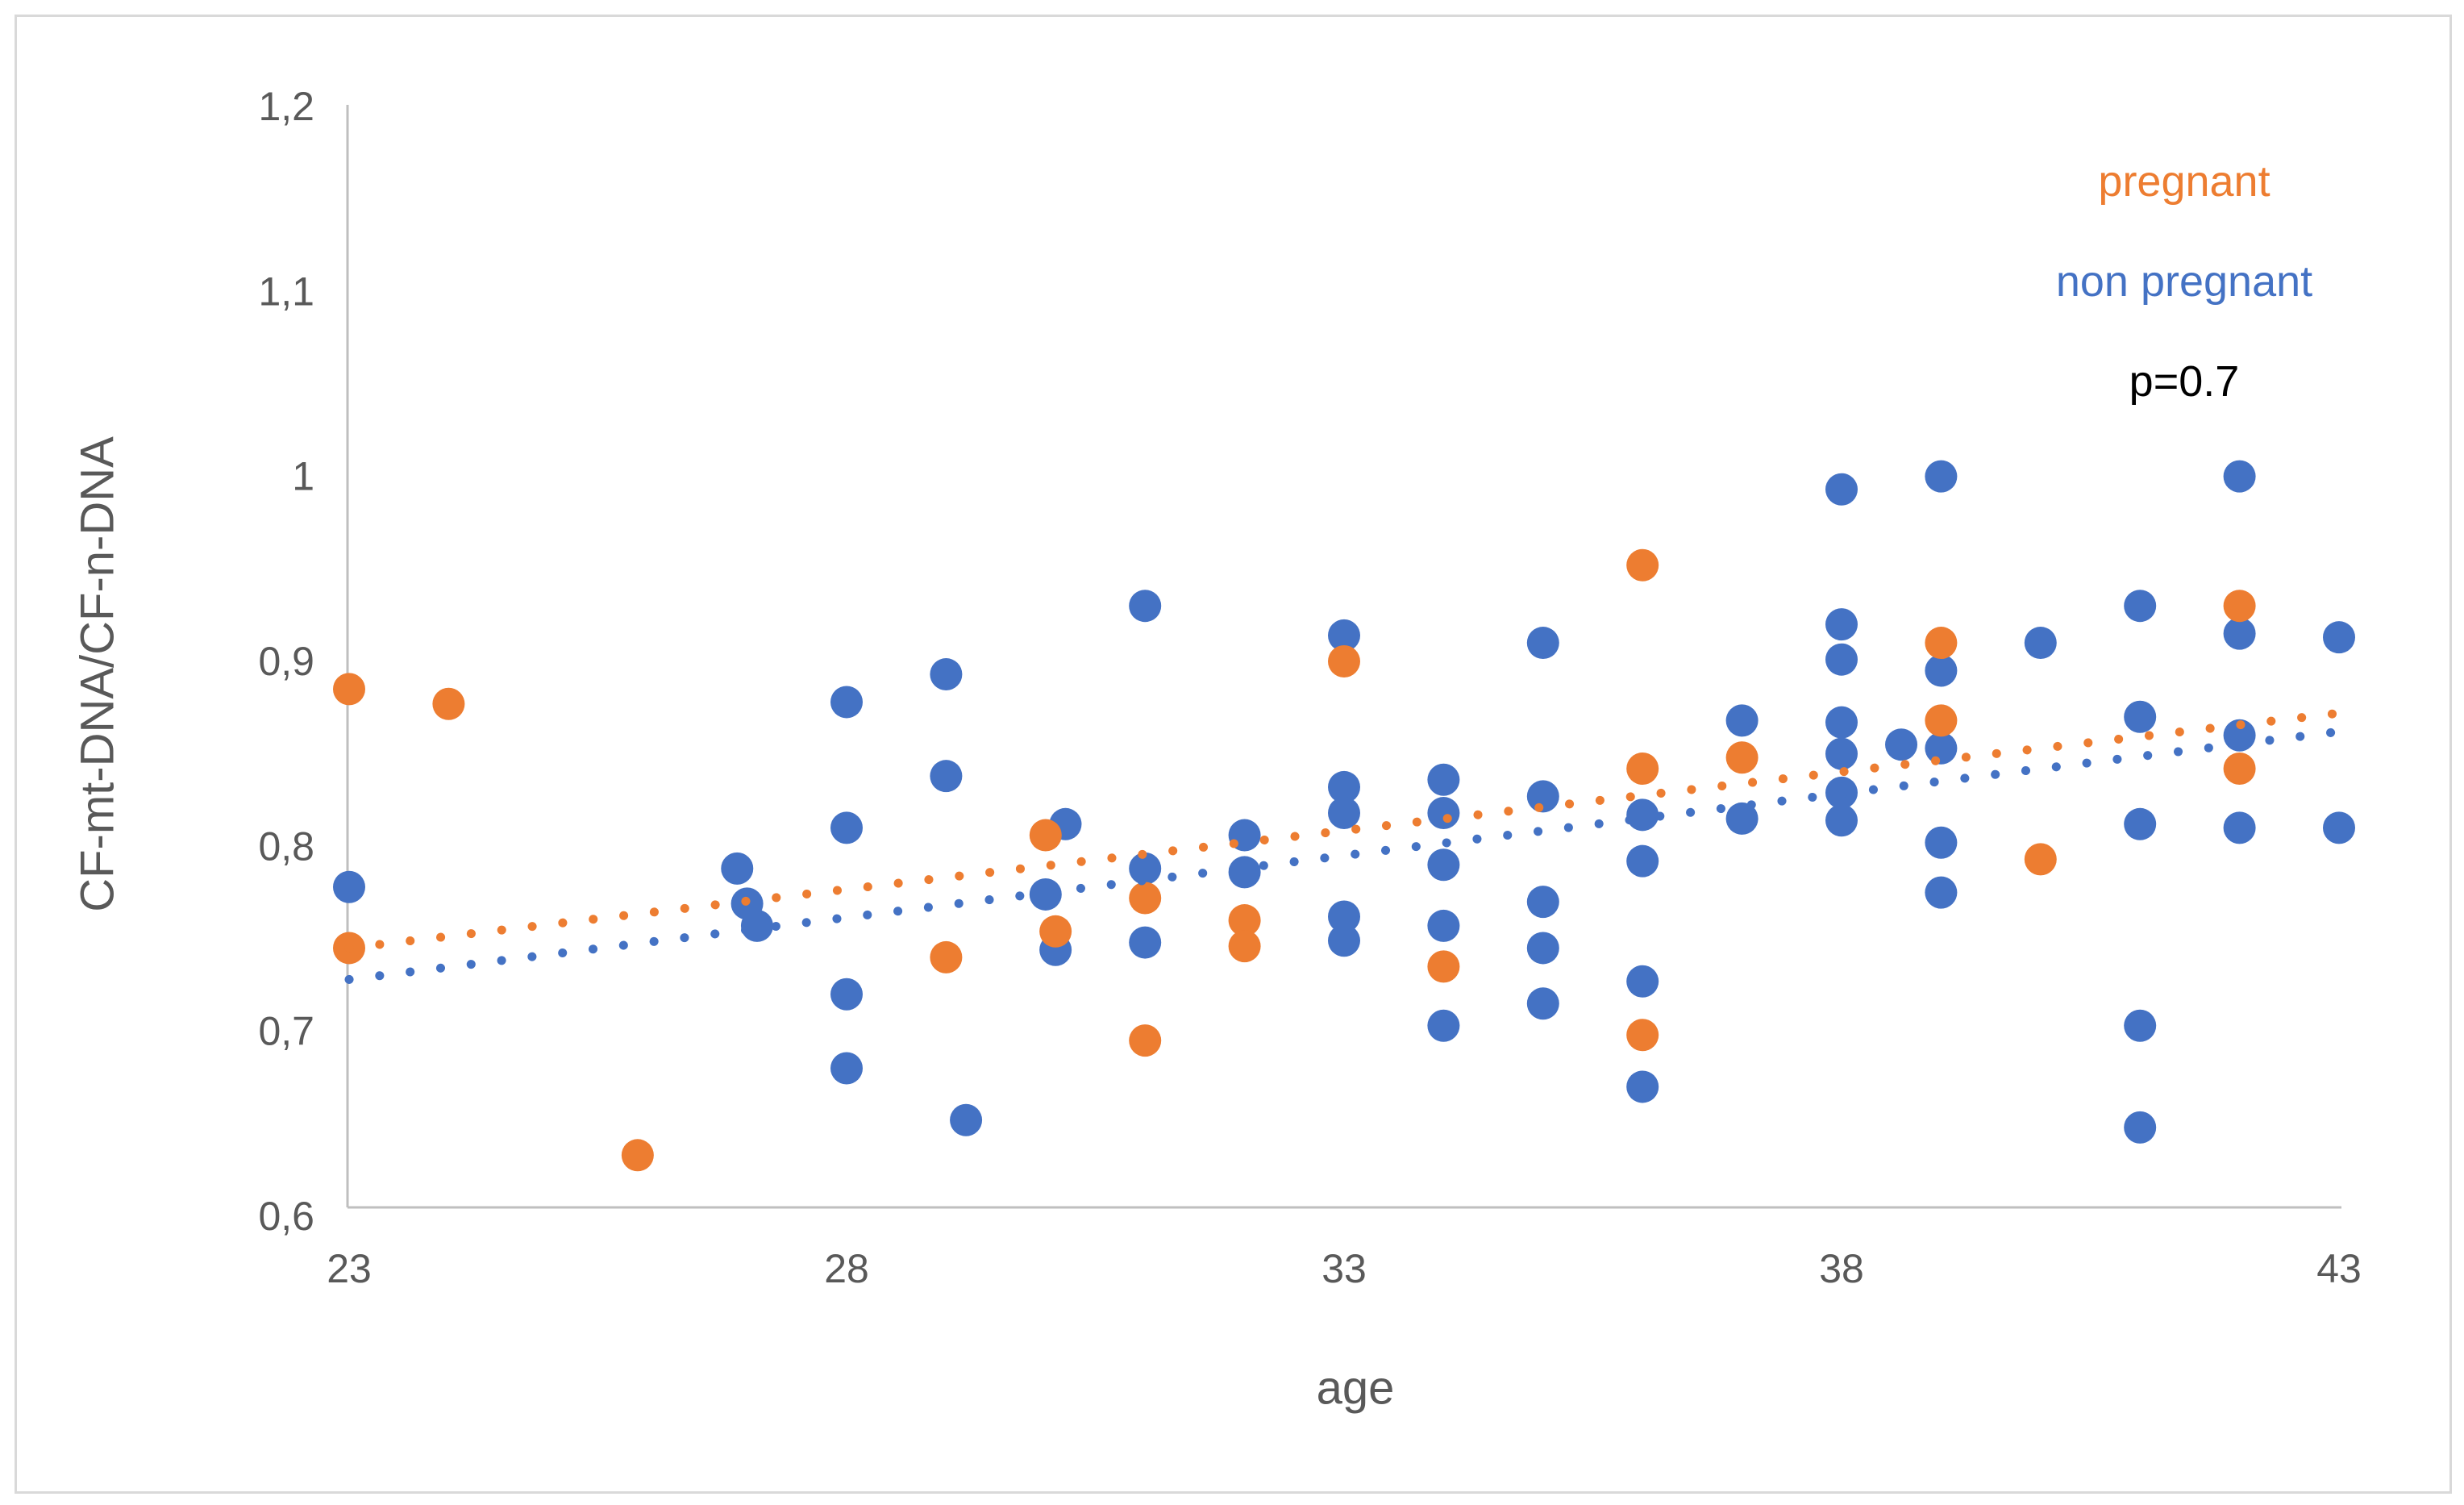 Image resolution: width=2464 pixels, height=1505 pixels. I want to click on y-tick-label: 0,8, so click(286, 846).